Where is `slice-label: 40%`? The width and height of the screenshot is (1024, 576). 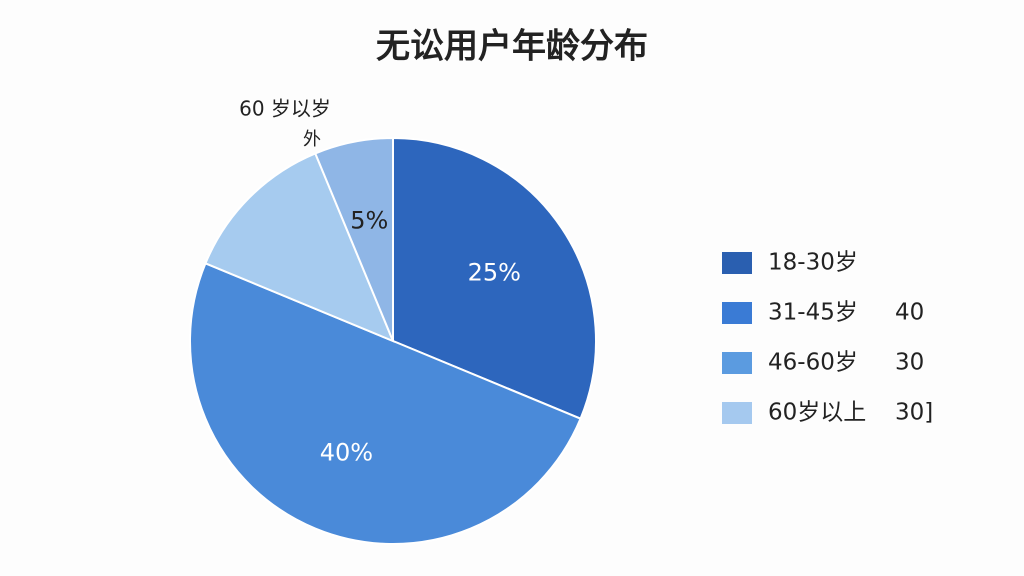 slice-label: 40% is located at coordinates (346, 453).